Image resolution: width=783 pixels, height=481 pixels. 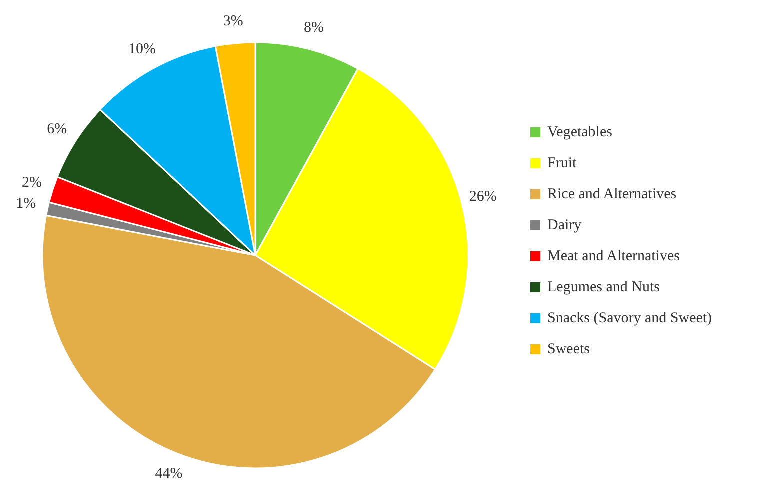 I want to click on legend-label: Sweets, so click(x=569, y=350).